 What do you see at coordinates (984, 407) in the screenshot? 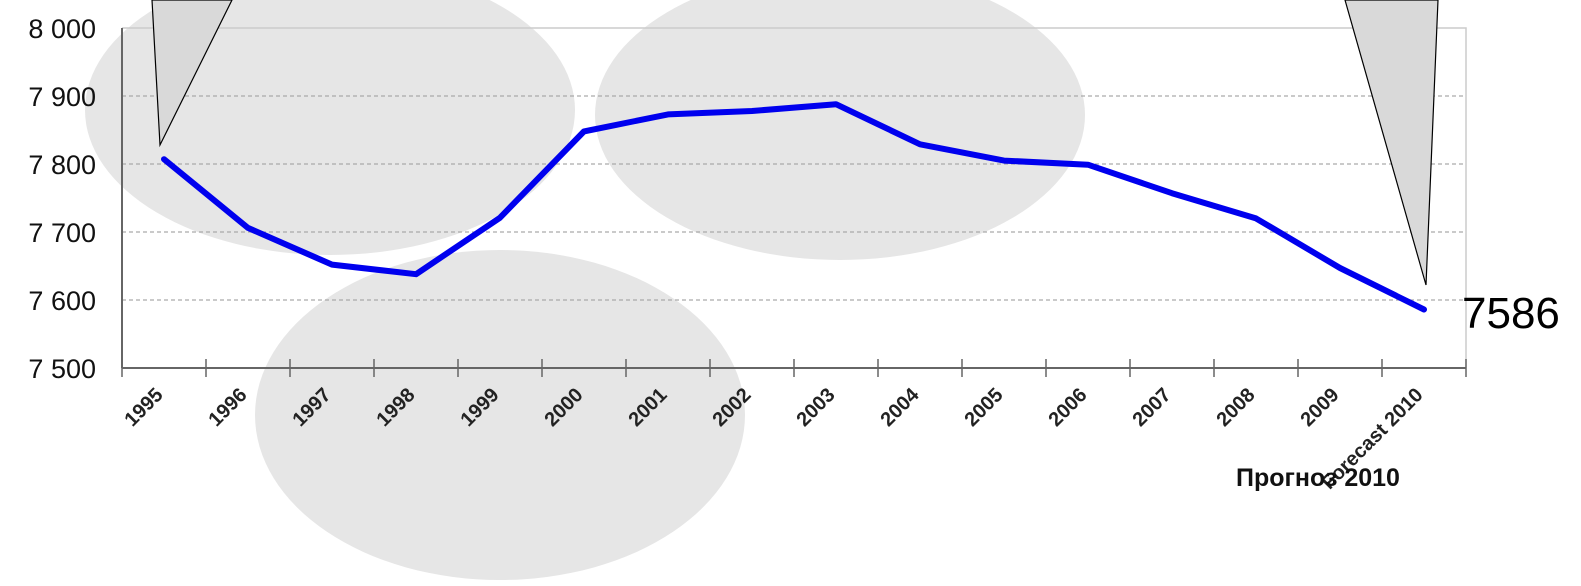
I see `x-tick-label: 2005` at bounding box center [984, 407].